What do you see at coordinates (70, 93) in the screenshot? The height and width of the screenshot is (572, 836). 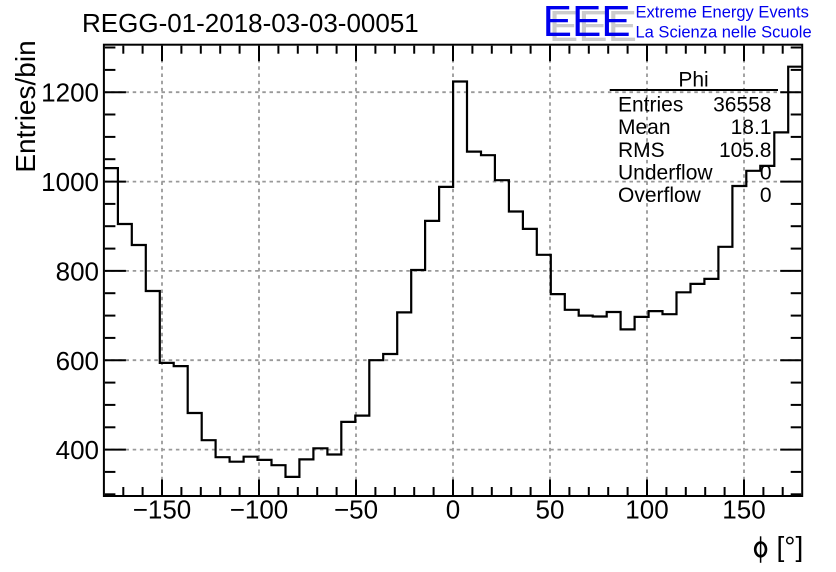 I see `svg-text: 1200` at bounding box center [70, 93].